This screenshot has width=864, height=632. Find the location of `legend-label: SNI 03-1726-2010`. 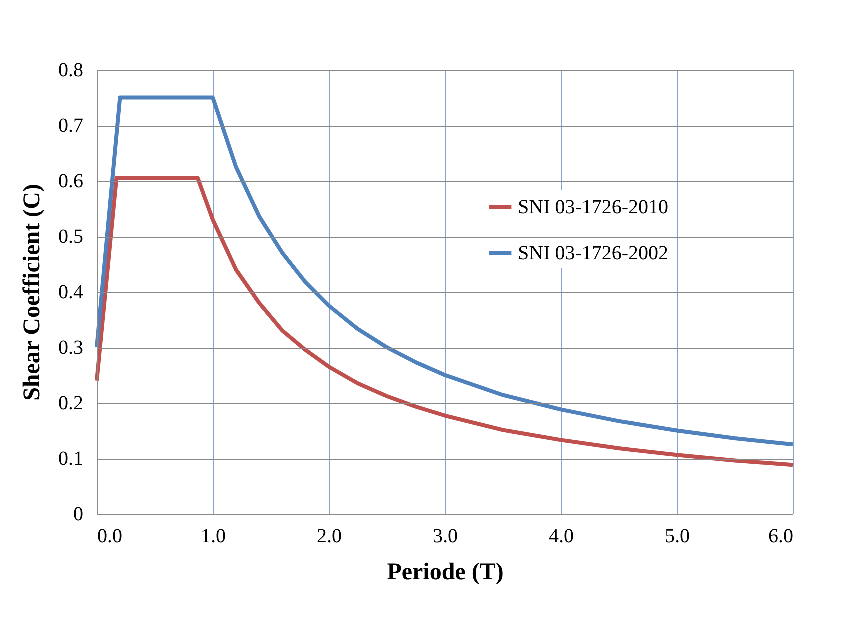

legend-label: SNI 03-1726-2010 is located at coordinates (593, 207).